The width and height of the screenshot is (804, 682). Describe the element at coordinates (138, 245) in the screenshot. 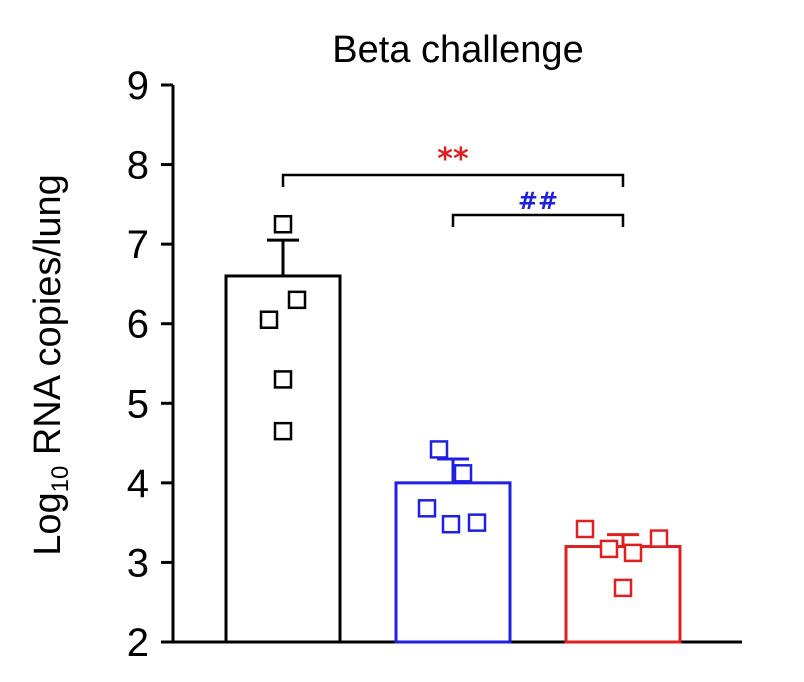

I see `y-tick-label: 7` at that location.